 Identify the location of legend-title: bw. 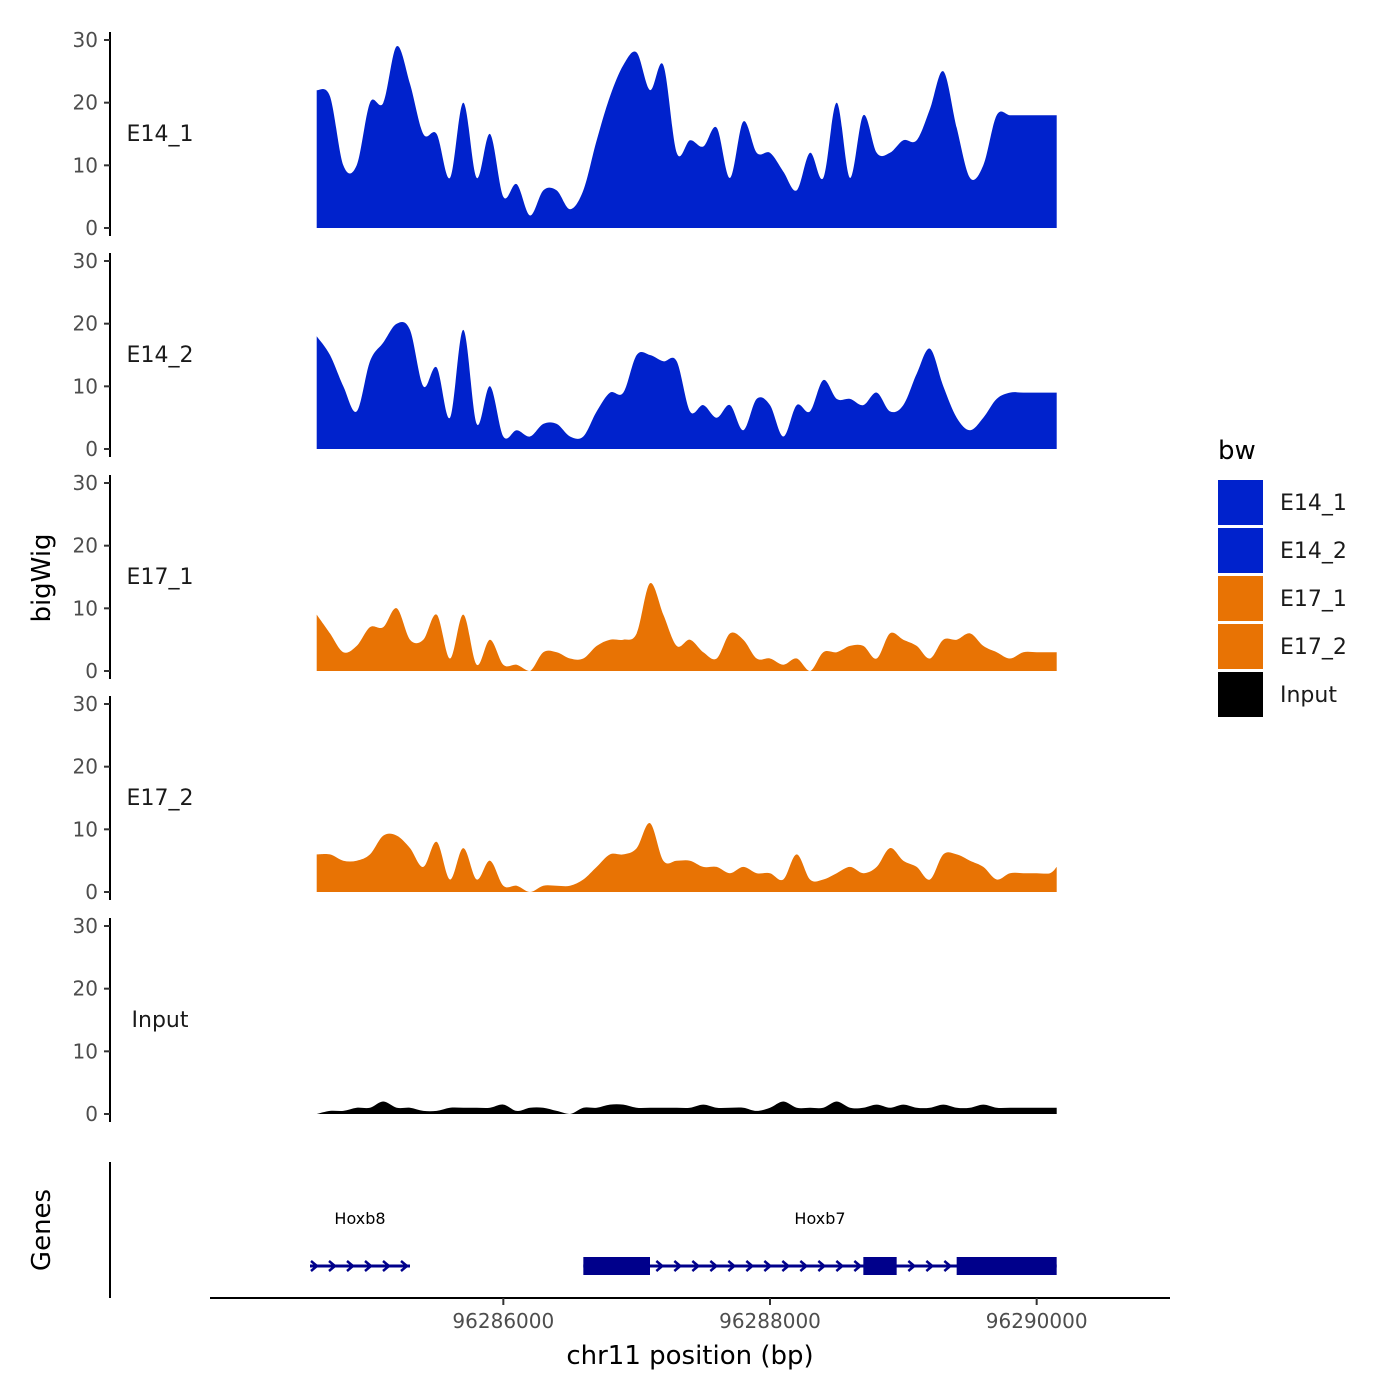
(1237, 451).